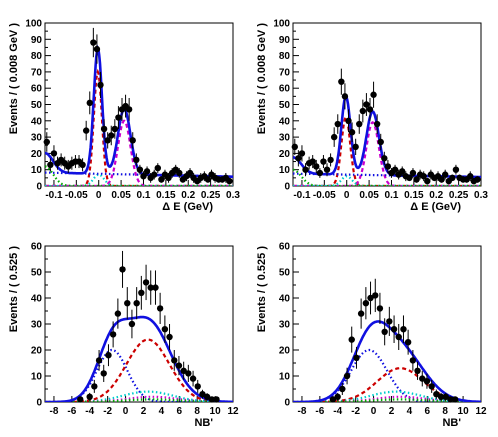 The image size is (498, 437). I want to click on x-tick-label: -2, so click(107, 411).